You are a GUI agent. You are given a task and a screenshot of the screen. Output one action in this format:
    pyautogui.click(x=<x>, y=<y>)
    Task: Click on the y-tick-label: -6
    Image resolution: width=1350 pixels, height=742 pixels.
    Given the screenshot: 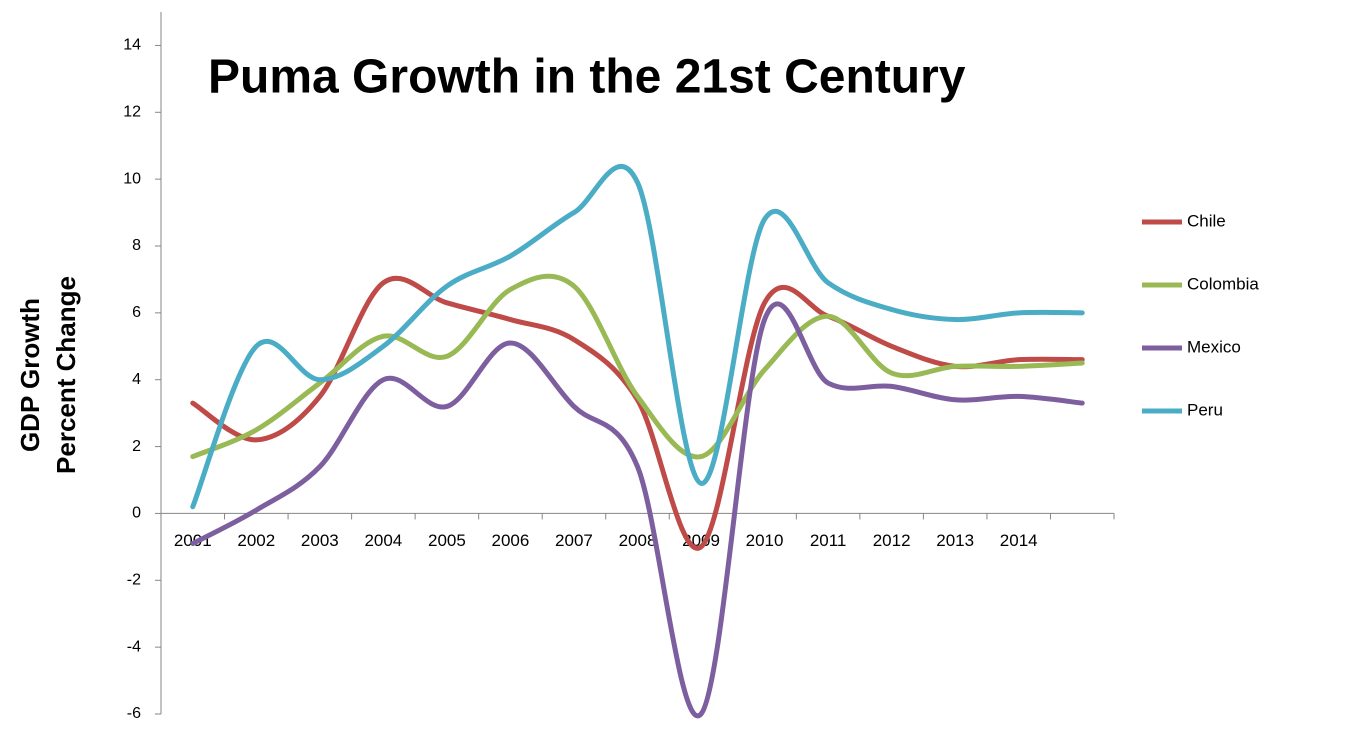 What is the action you would take?
    pyautogui.click(x=134, y=713)
    